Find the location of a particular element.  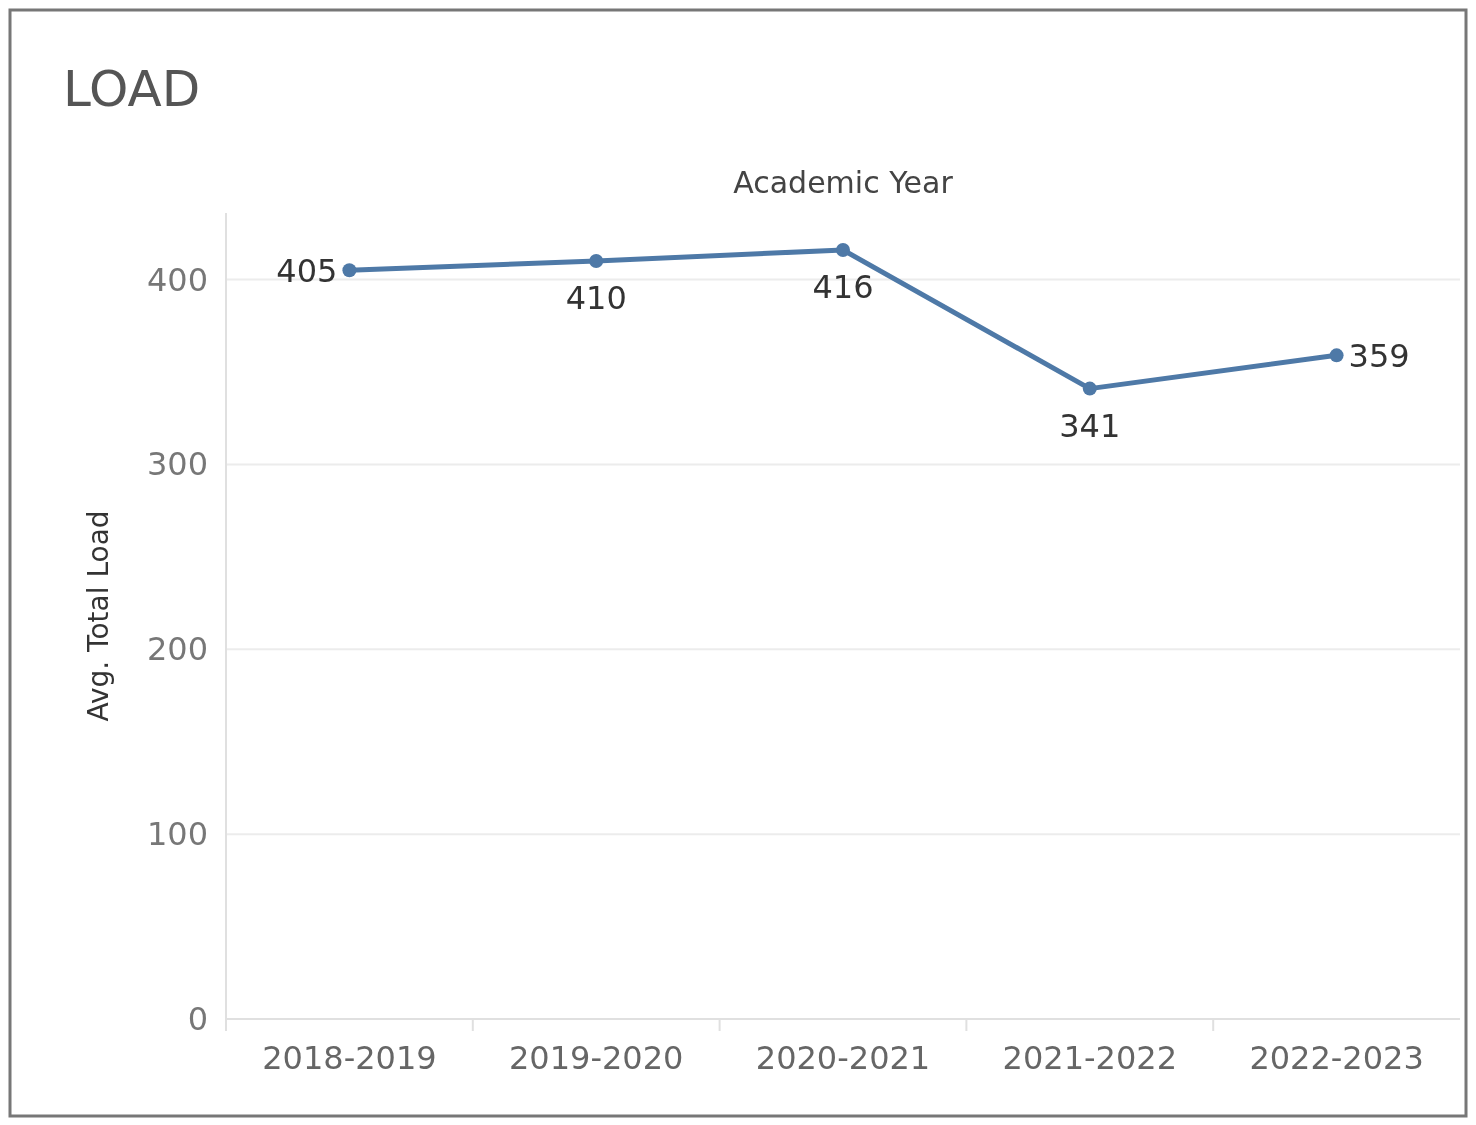

x-tick-label: 2019-2020 is located at coordinates (596, 1058).